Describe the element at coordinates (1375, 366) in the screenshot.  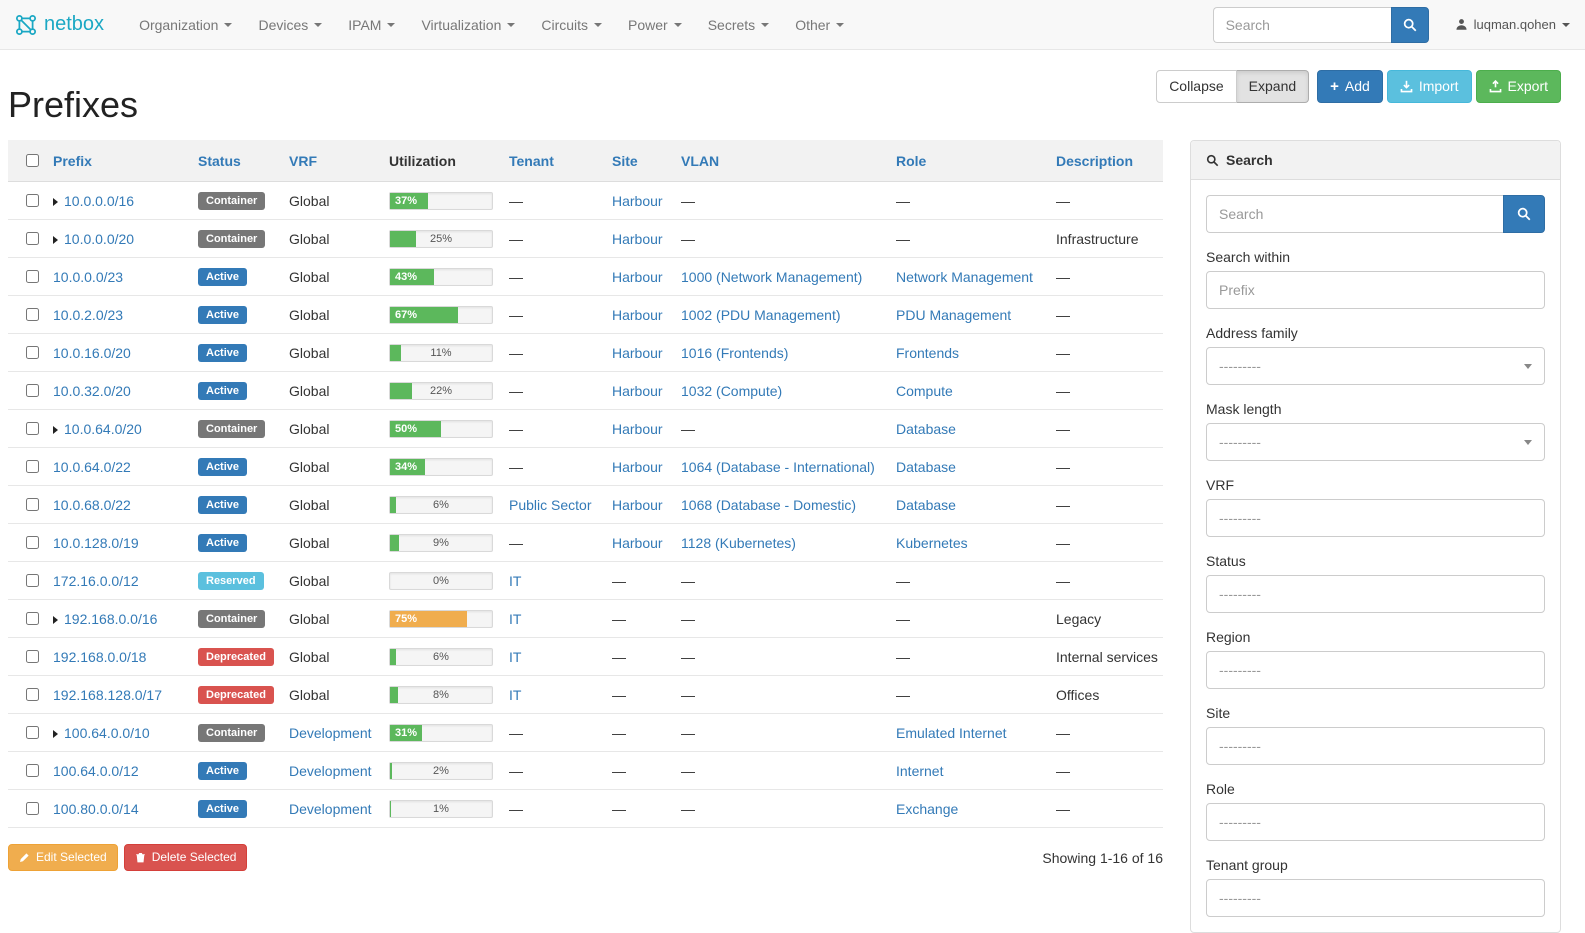
I see `filter-select-address-family: ---------` at that location.